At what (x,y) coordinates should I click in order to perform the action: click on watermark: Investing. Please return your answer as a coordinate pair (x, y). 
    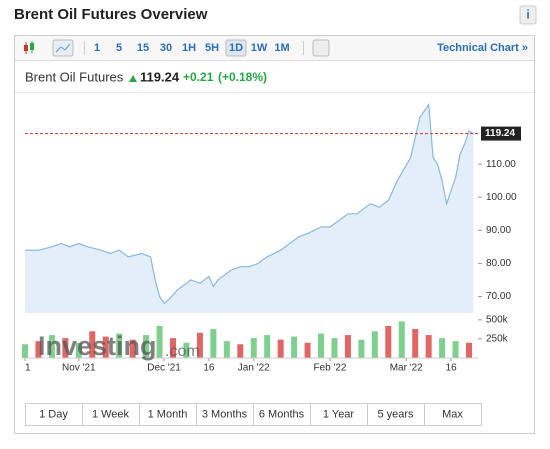
    Looking at the image, I should click on (97, 346).